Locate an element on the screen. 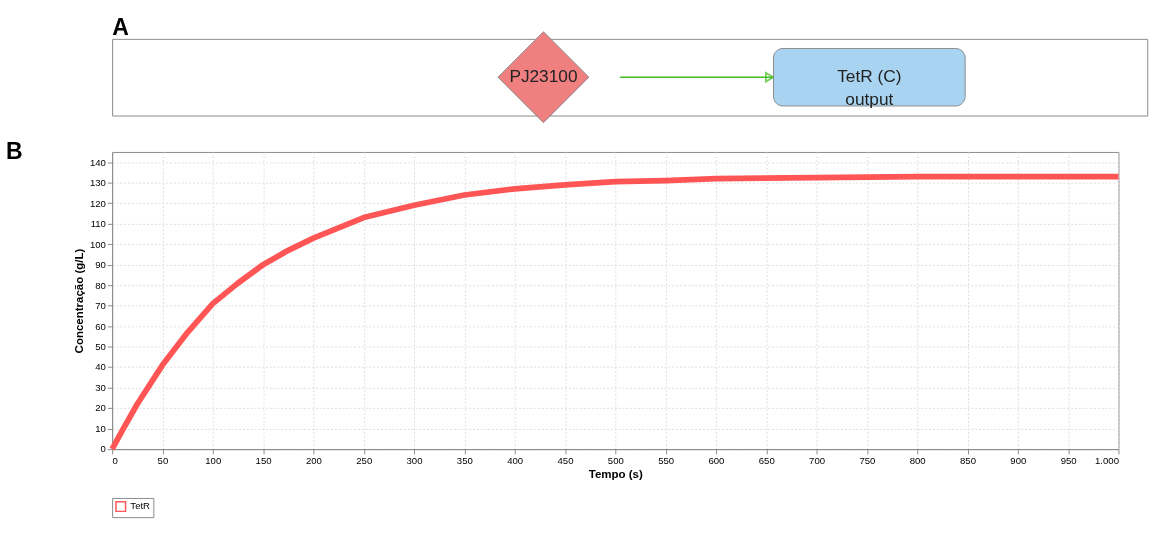  x-tick-label: 150 is located at coordinates (263, 460).